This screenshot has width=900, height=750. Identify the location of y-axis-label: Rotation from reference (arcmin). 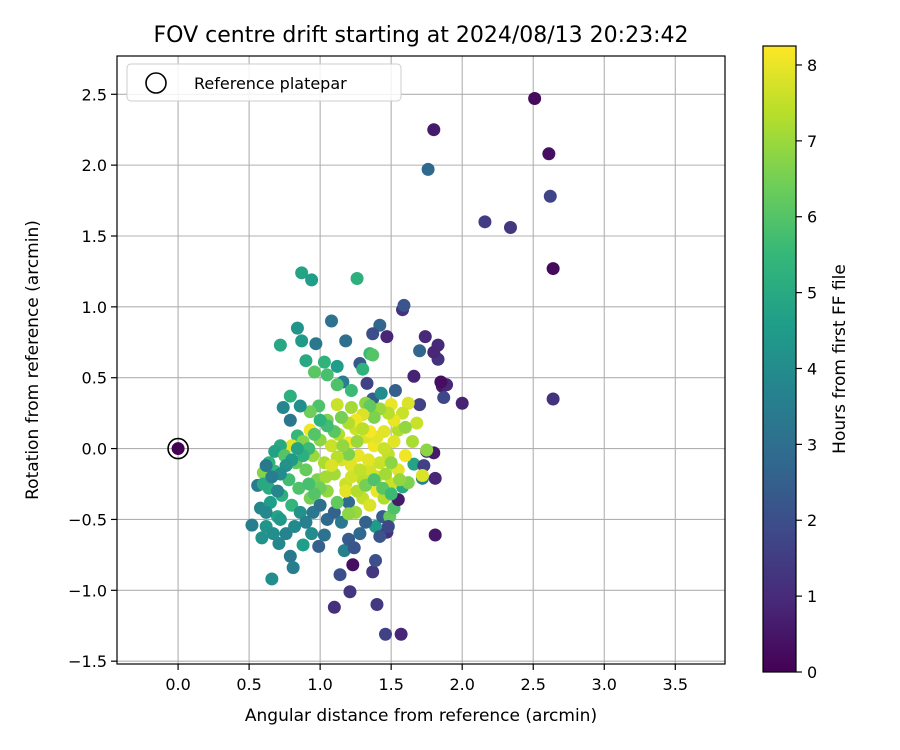
(33, 360).